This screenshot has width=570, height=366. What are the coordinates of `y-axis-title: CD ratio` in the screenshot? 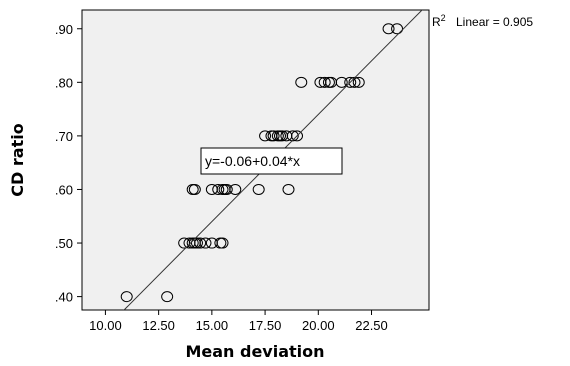 It's located at (17, 159).